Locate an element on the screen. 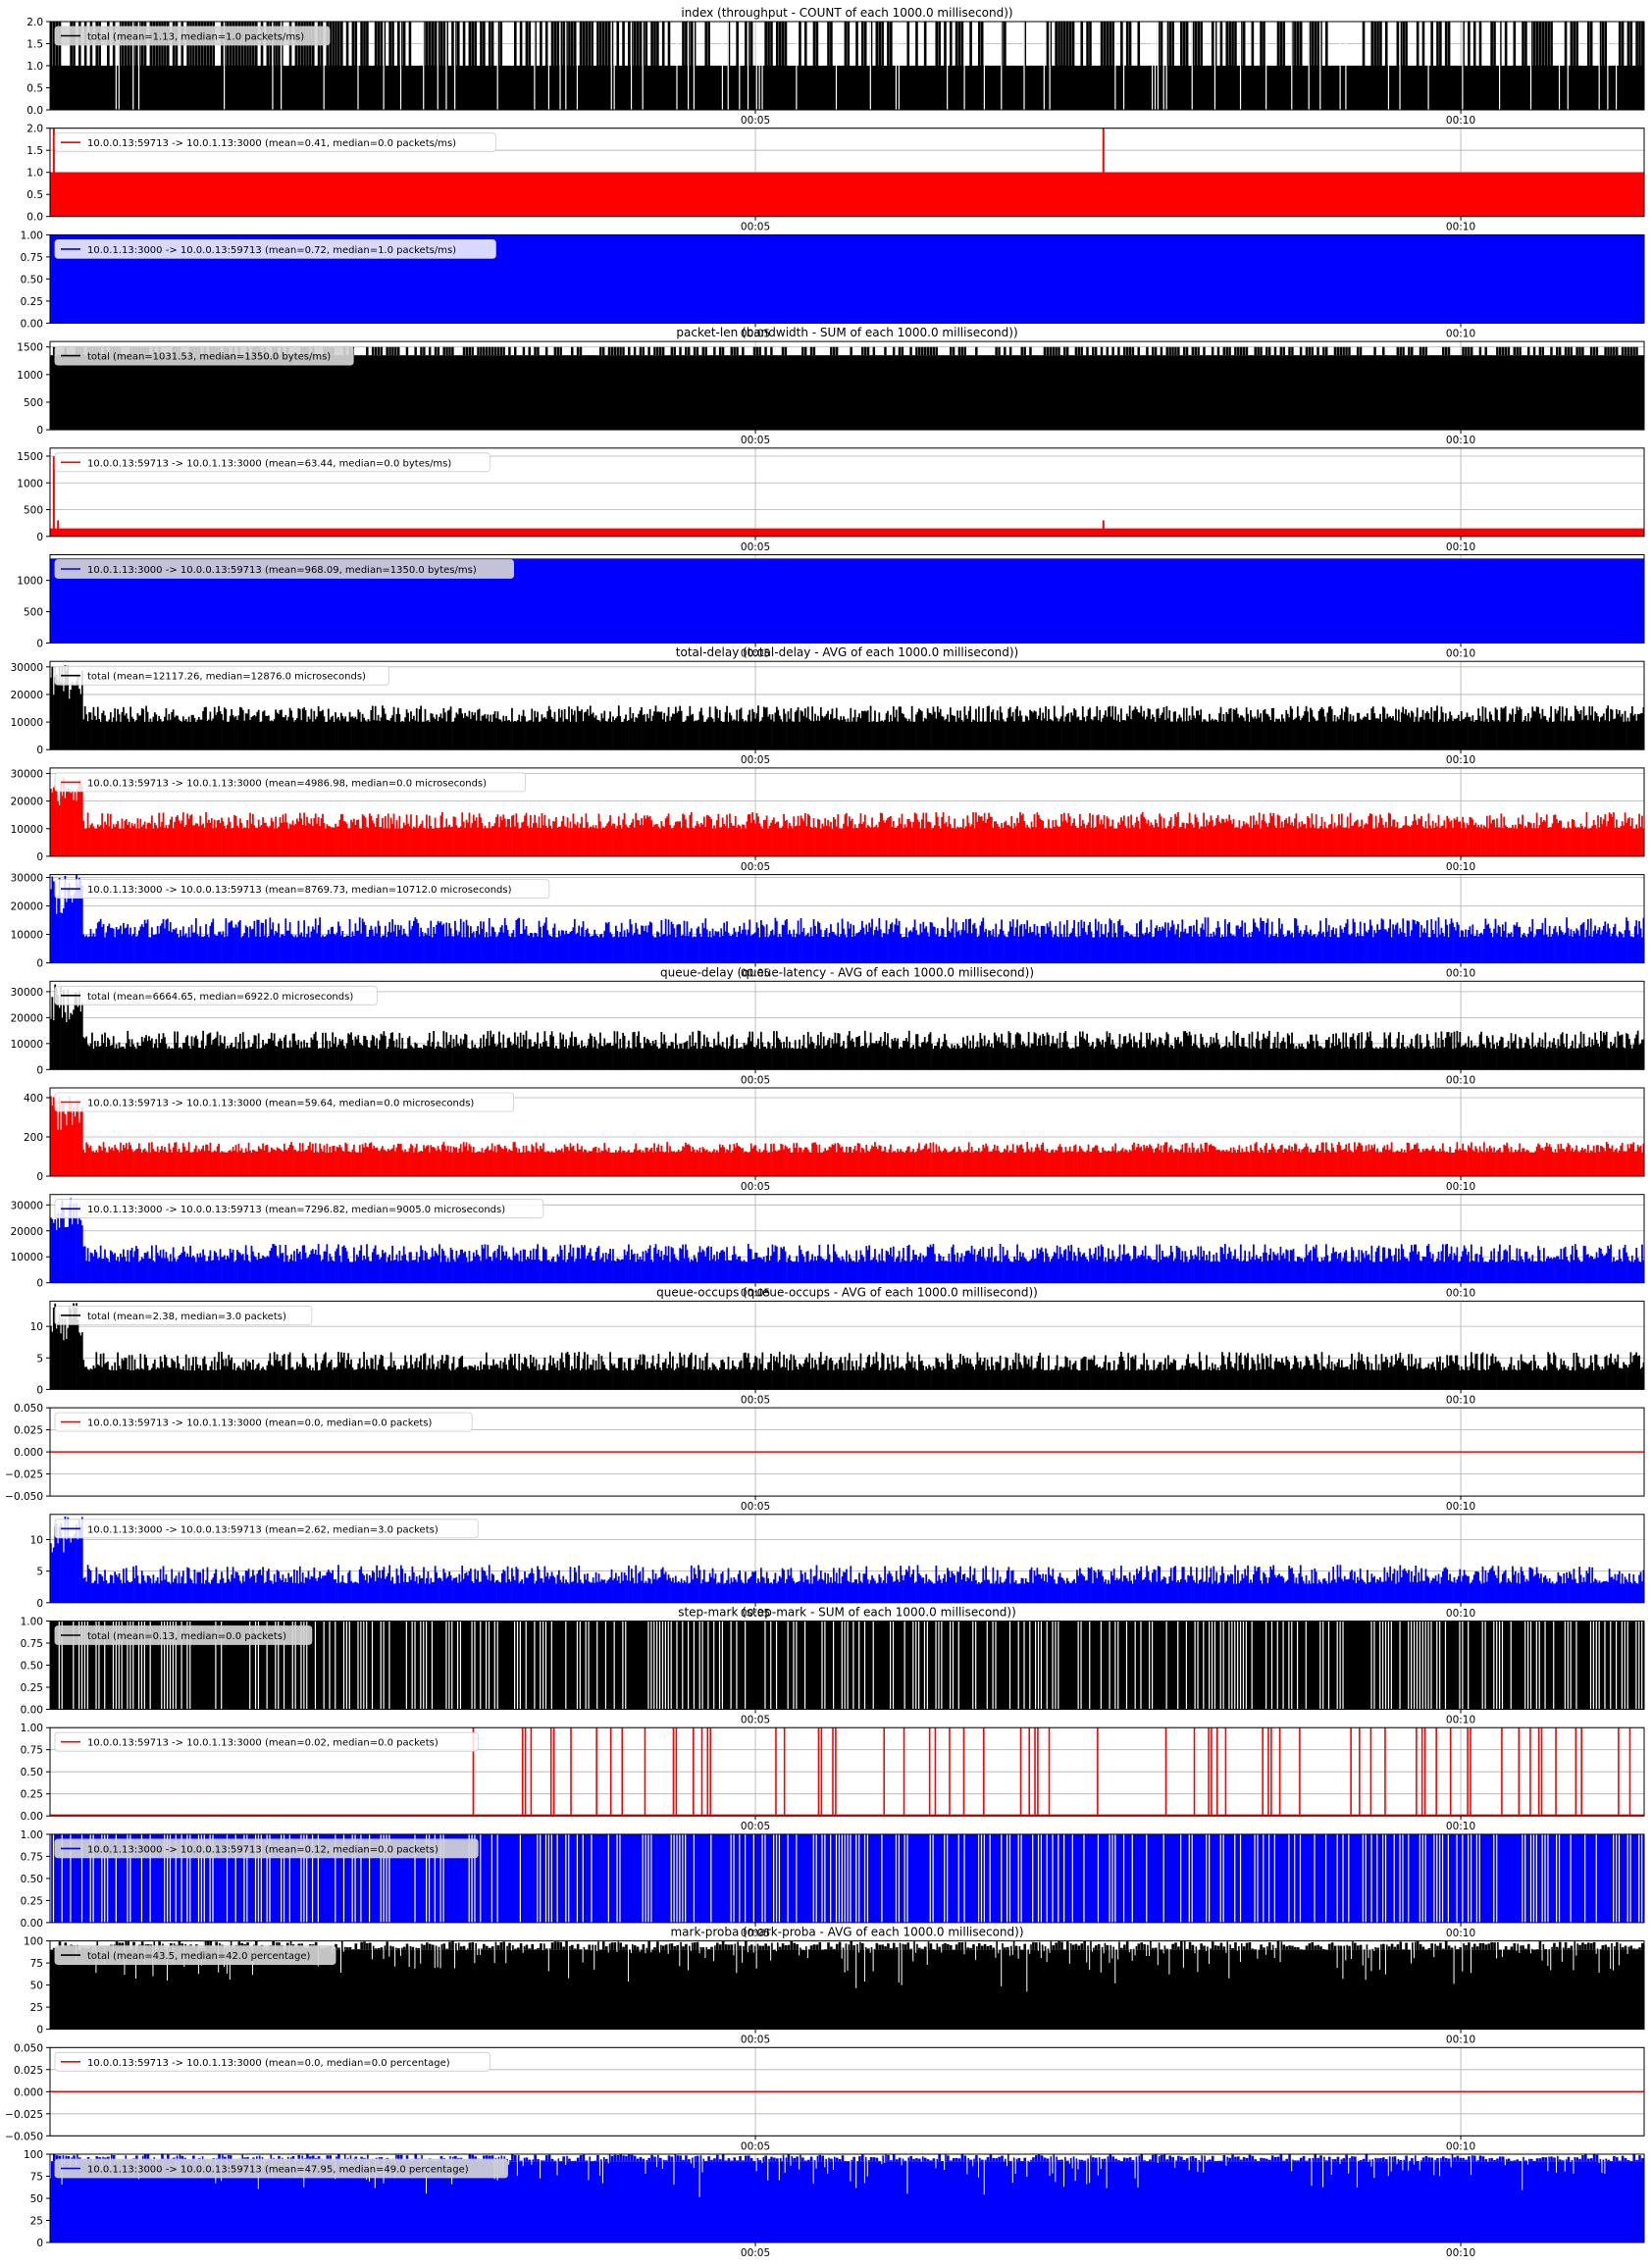 This screenshot has width=1652, height=2266. gap is located at coordinates (1608, 66).